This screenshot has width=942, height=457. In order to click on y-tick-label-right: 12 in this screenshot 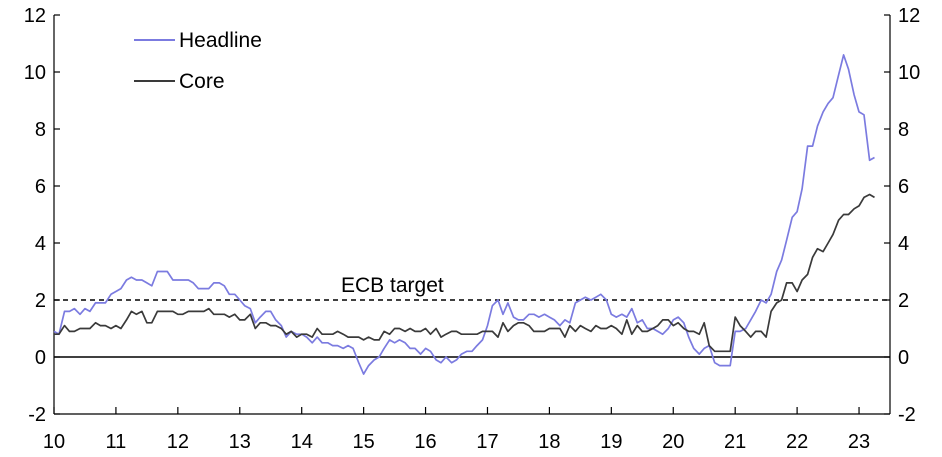, I will do `click(909, 16)`.